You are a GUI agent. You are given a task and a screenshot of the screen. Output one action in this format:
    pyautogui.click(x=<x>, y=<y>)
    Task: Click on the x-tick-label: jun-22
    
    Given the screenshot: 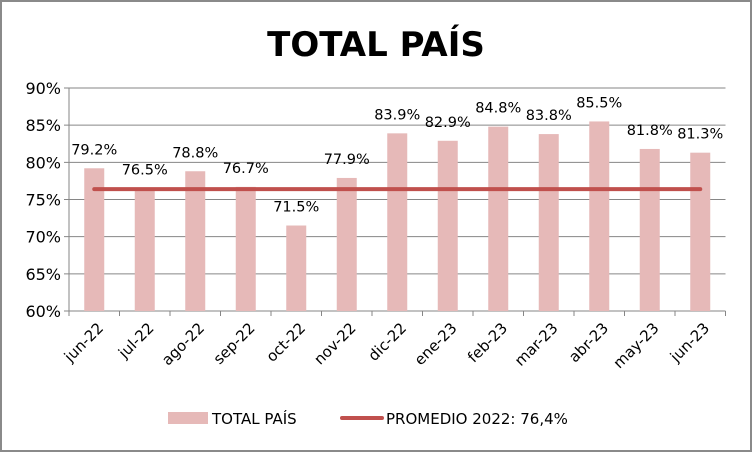 What is the action you would take?
    pyautogui.click(x=83, y=342)
    